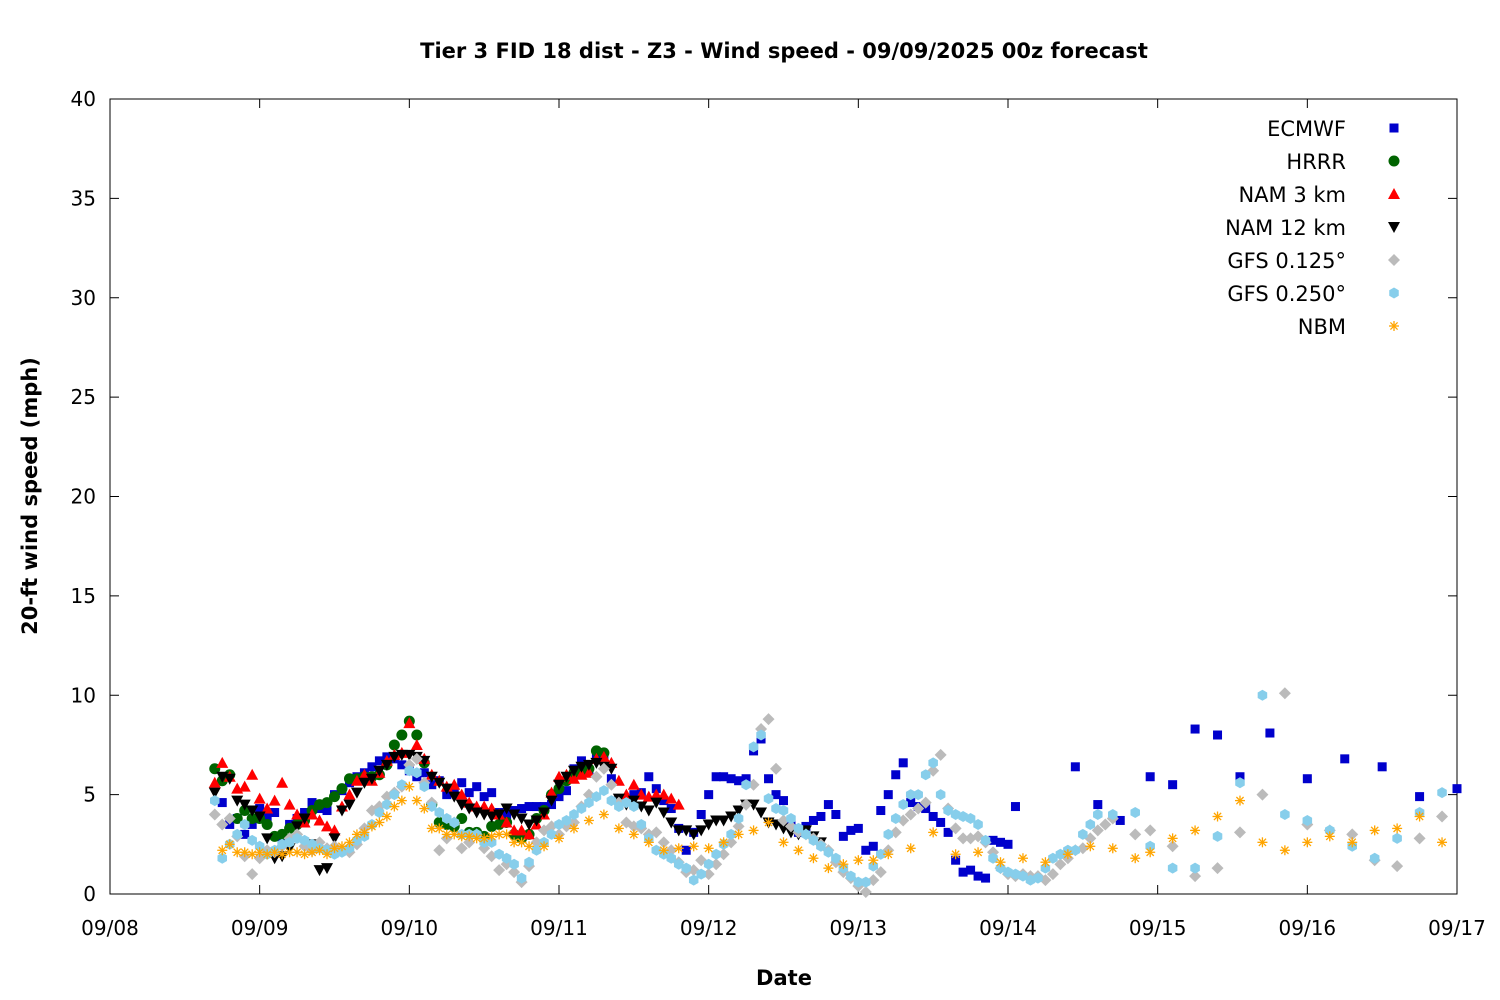  I want to click on x-tick-label: 09/11, so click(559, 928).